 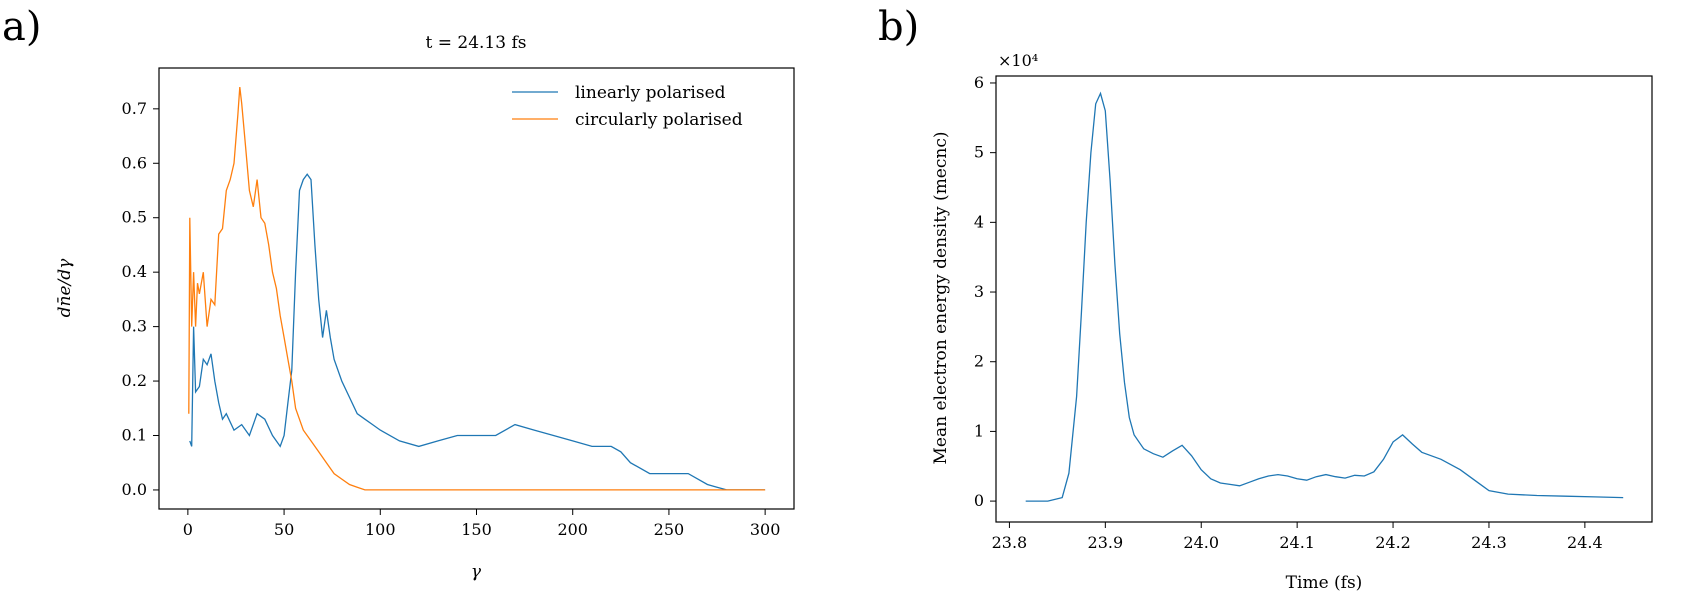 I want to click on chart-b-xtick-label: 24.0, so click(x=1201, y=542).